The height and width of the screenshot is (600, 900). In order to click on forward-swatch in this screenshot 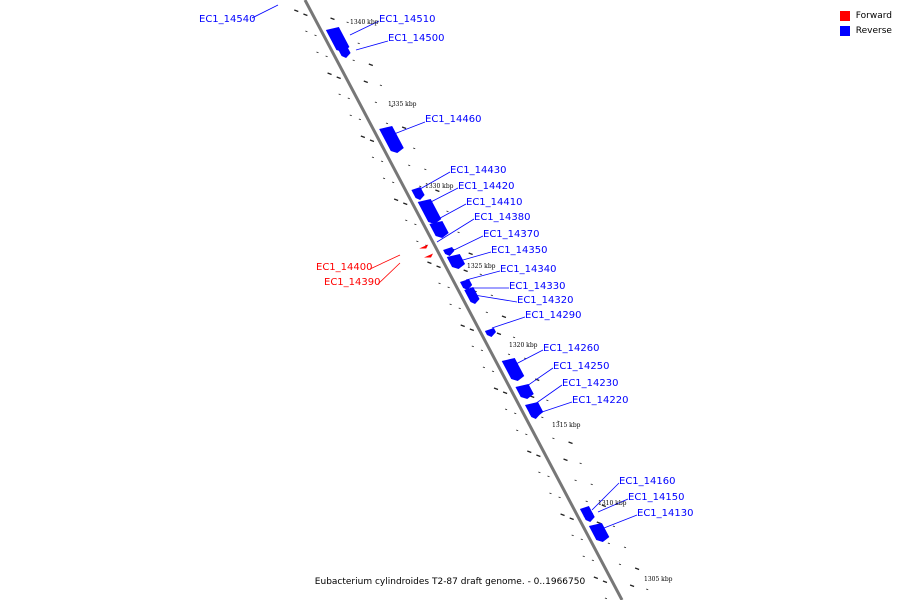, I will do `click(844, 15)`.